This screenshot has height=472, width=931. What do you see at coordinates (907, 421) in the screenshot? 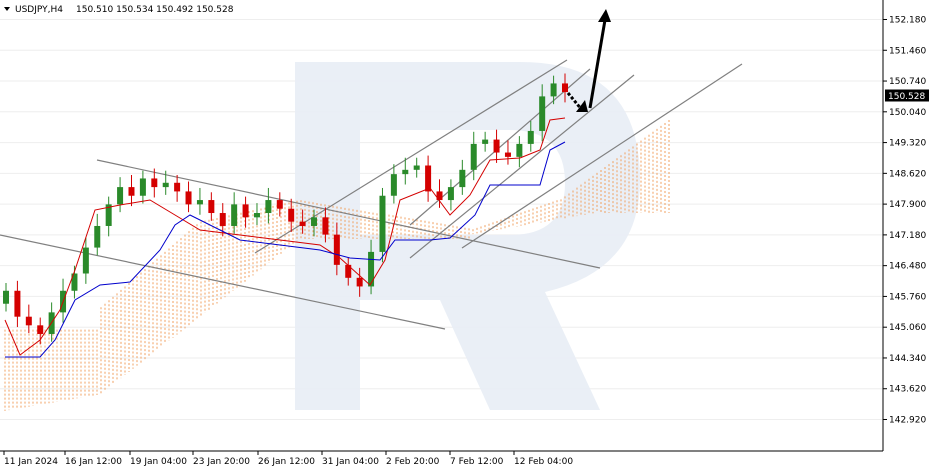
I see `y-tick-label: 142.920` at bounding box center [907, 421].